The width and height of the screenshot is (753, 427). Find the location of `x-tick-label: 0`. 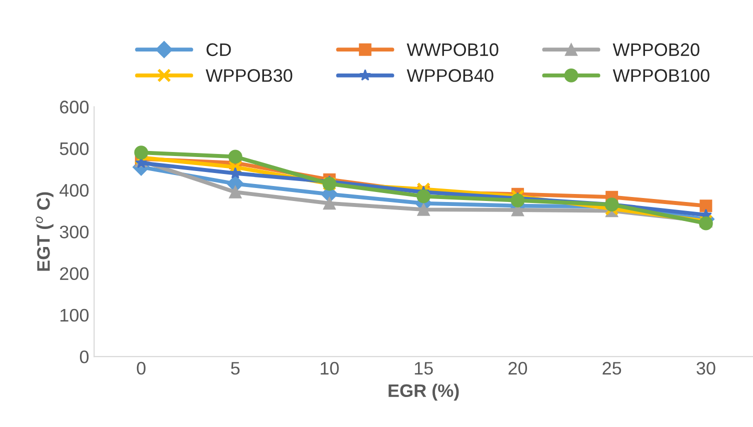

x-tick-label: 0 is located at coordinates (141, 368).